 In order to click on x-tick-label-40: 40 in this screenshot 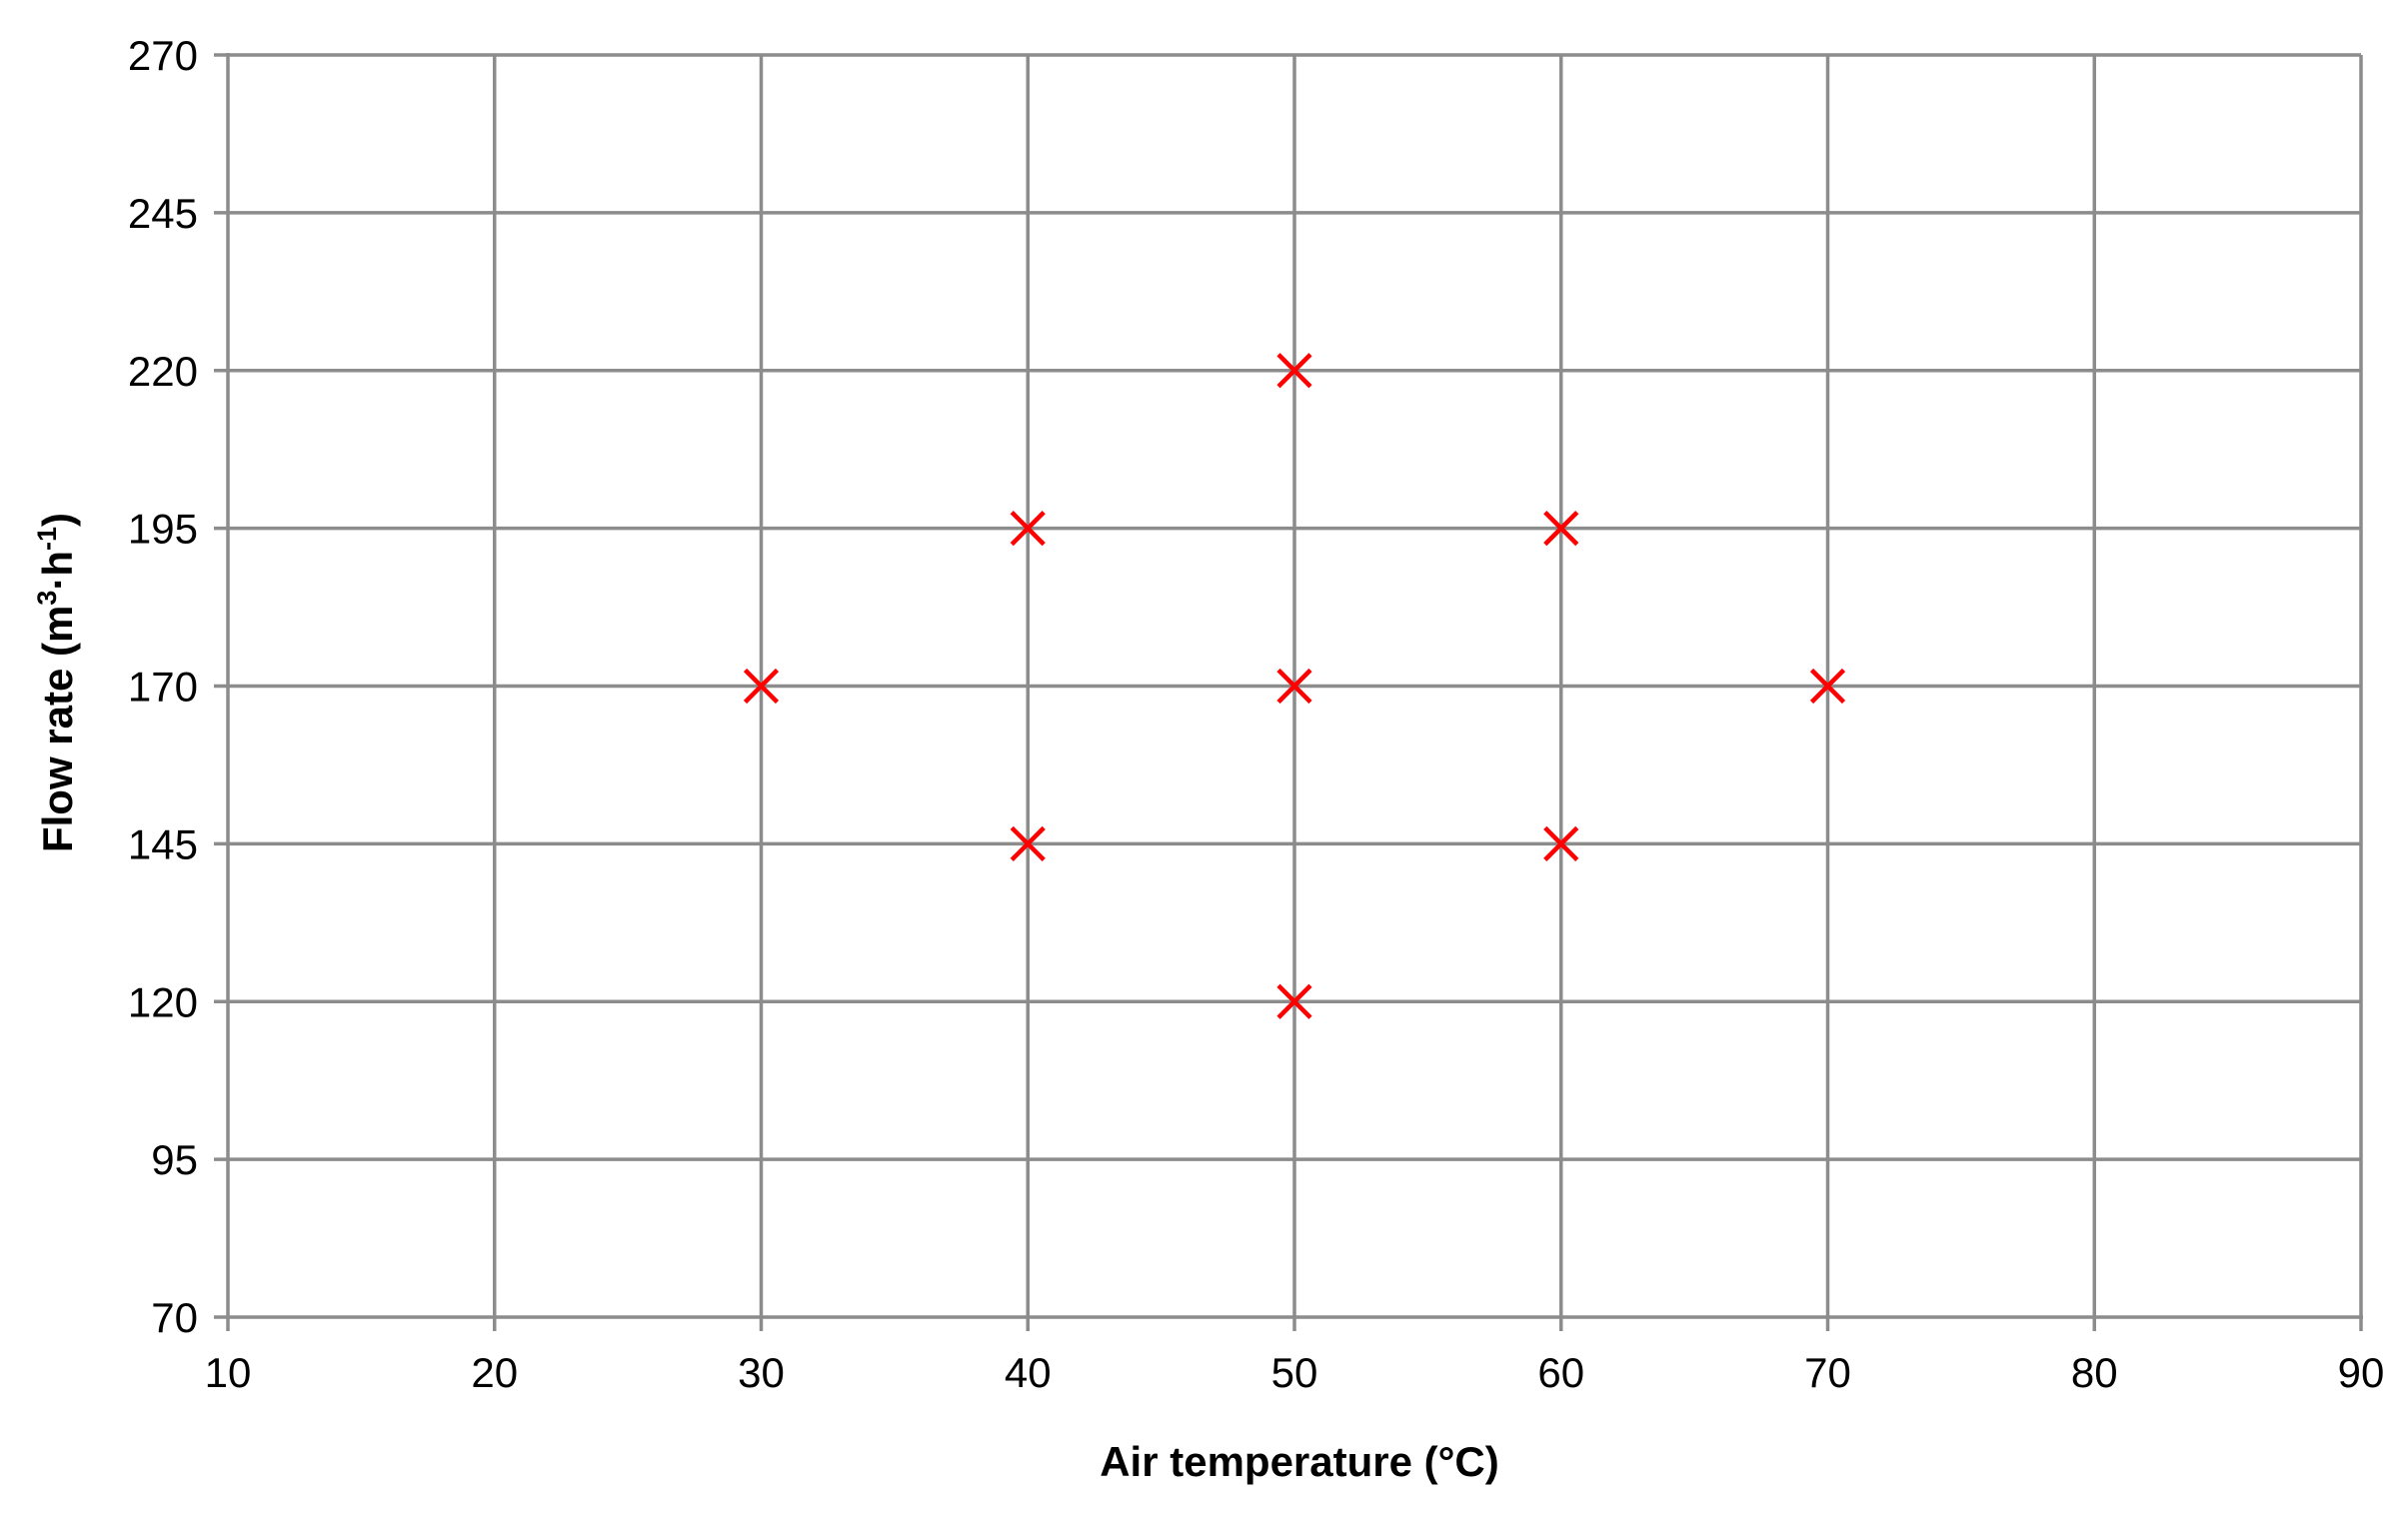, I will do `click(1028, 1373)`.